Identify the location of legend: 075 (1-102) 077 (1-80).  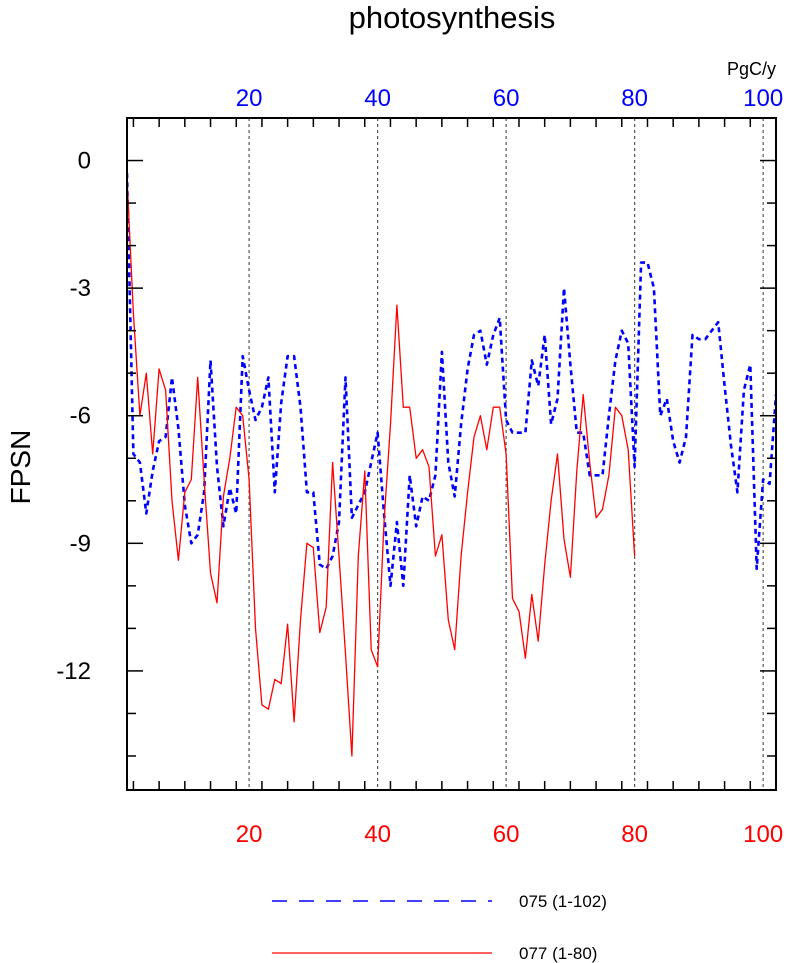
(439, 927).